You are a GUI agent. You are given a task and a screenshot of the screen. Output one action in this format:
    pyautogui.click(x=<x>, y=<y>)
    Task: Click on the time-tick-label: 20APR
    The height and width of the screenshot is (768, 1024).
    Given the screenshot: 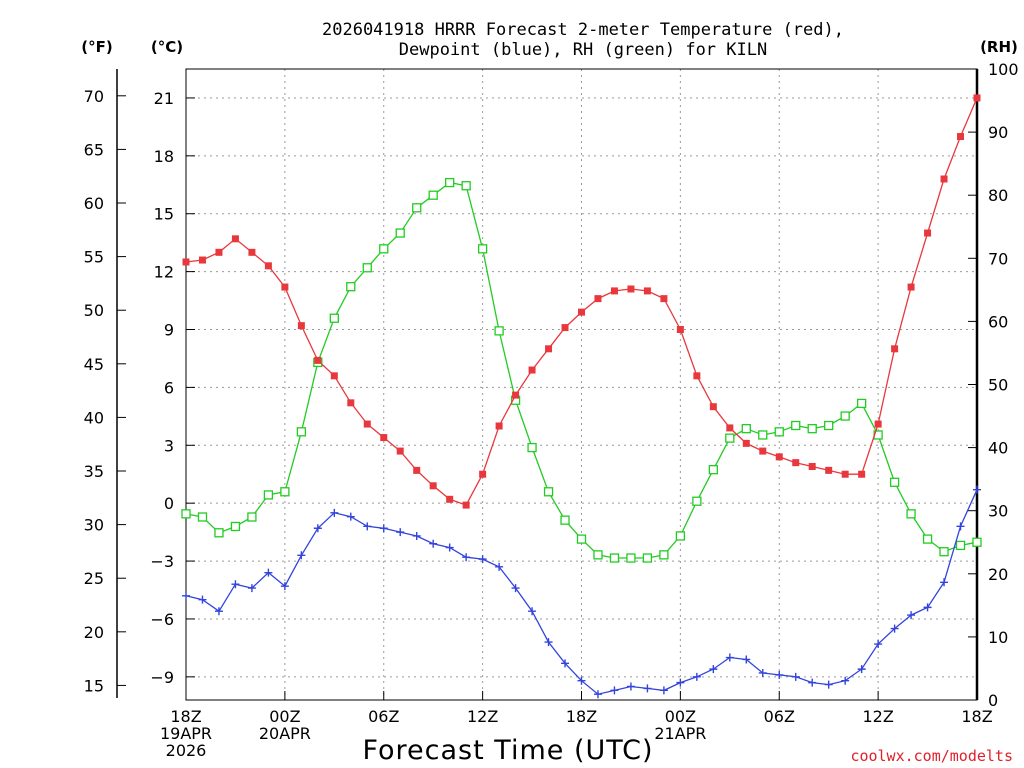 What is the action you would take?
    pyautogui.click(x=285, y=733)
    